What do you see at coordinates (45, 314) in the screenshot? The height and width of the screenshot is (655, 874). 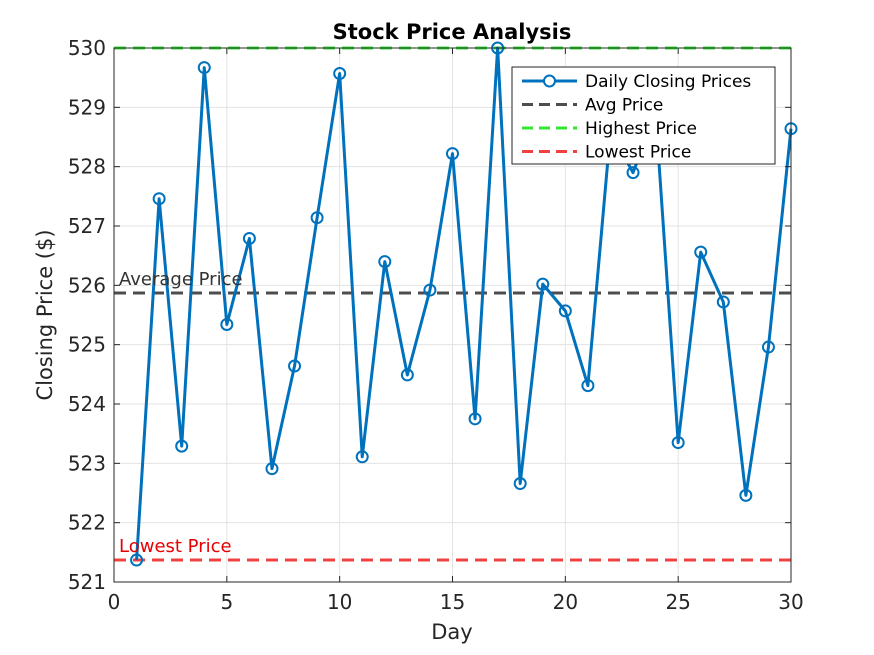 I see `y-axis-label: Closing Price ($)` at bounding box center [45, 314].